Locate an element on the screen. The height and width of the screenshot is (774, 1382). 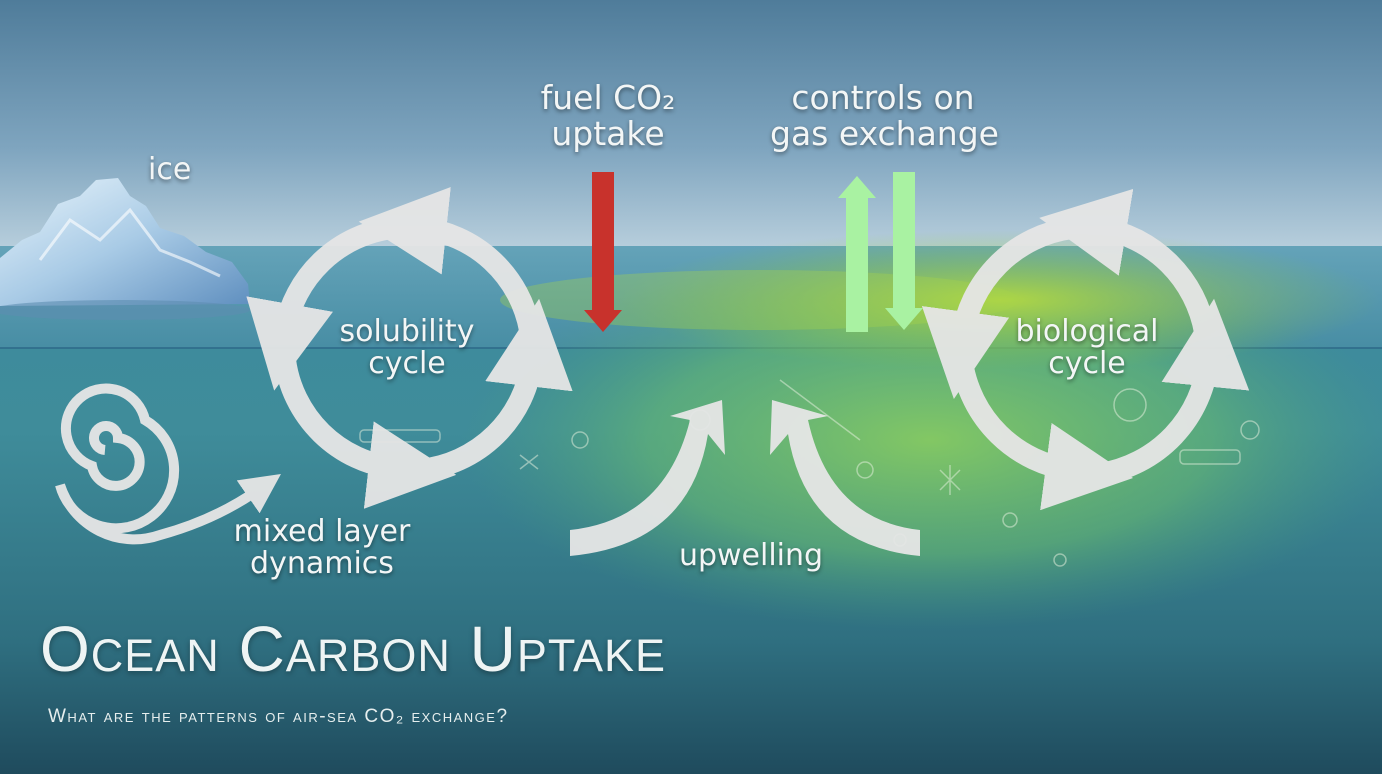
gas-exchange-arrows is located at coordinates (880, 252).